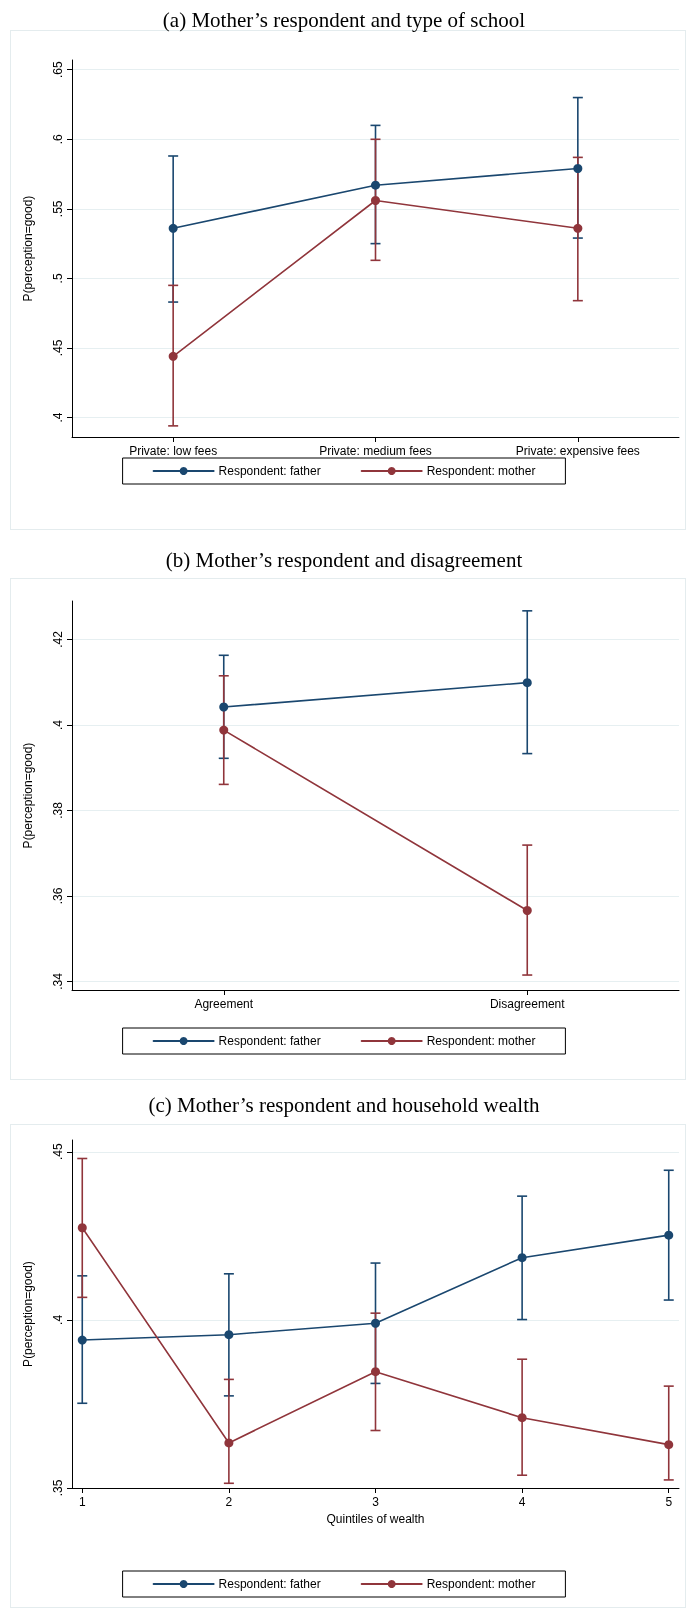 This screenshot has width=688, height=1614. Describe the element at coordinates (669, 1502) in the screenshot. I see `x-tick-label: 5` at that location.